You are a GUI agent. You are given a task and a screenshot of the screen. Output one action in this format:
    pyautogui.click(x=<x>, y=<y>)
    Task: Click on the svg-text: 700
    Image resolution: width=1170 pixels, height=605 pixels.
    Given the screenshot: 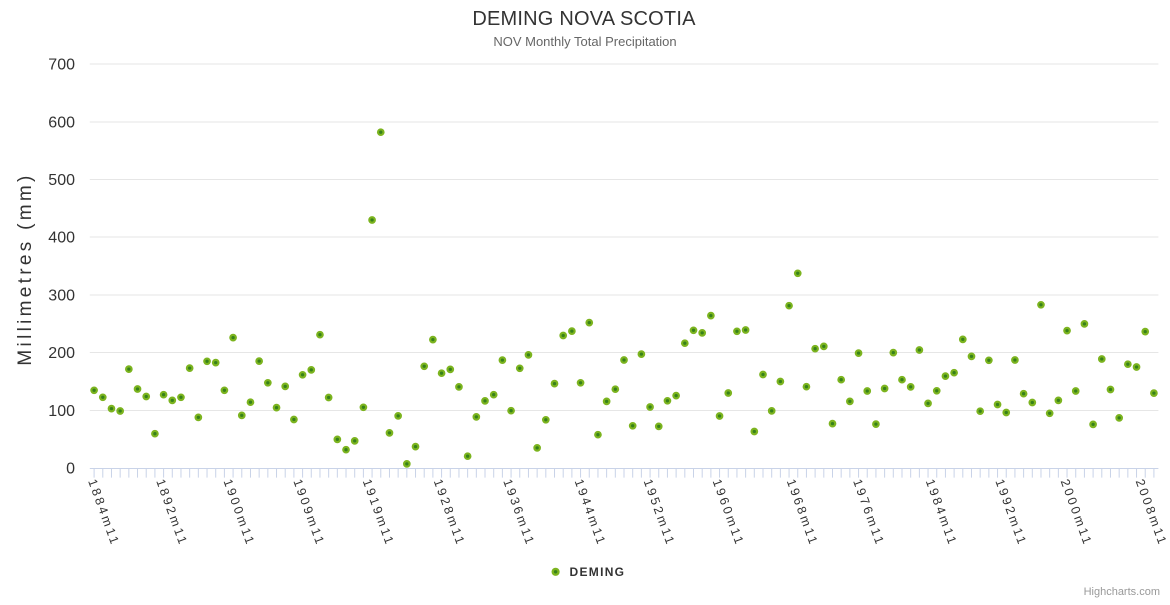 What is the action you would take?
    pyautogui.click(x=61, y=65)
    